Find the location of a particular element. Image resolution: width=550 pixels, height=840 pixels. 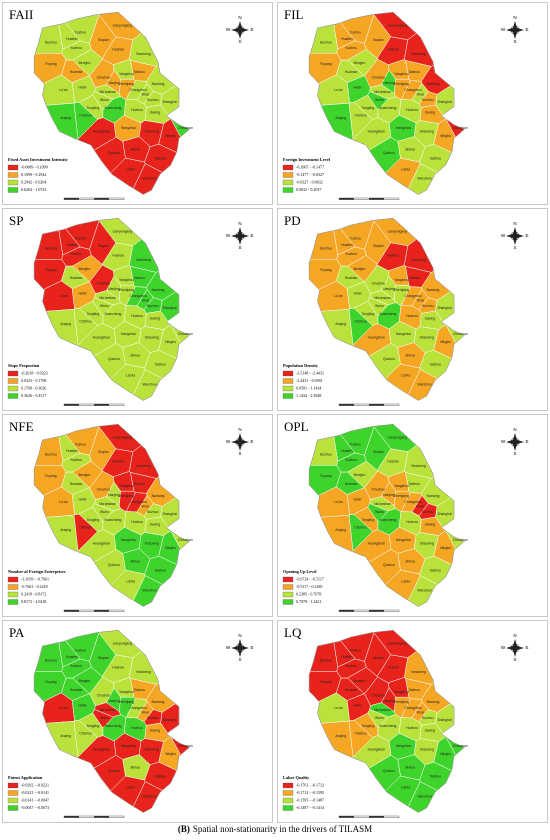

city-label: Anqing is located at coordinates (65, 324).